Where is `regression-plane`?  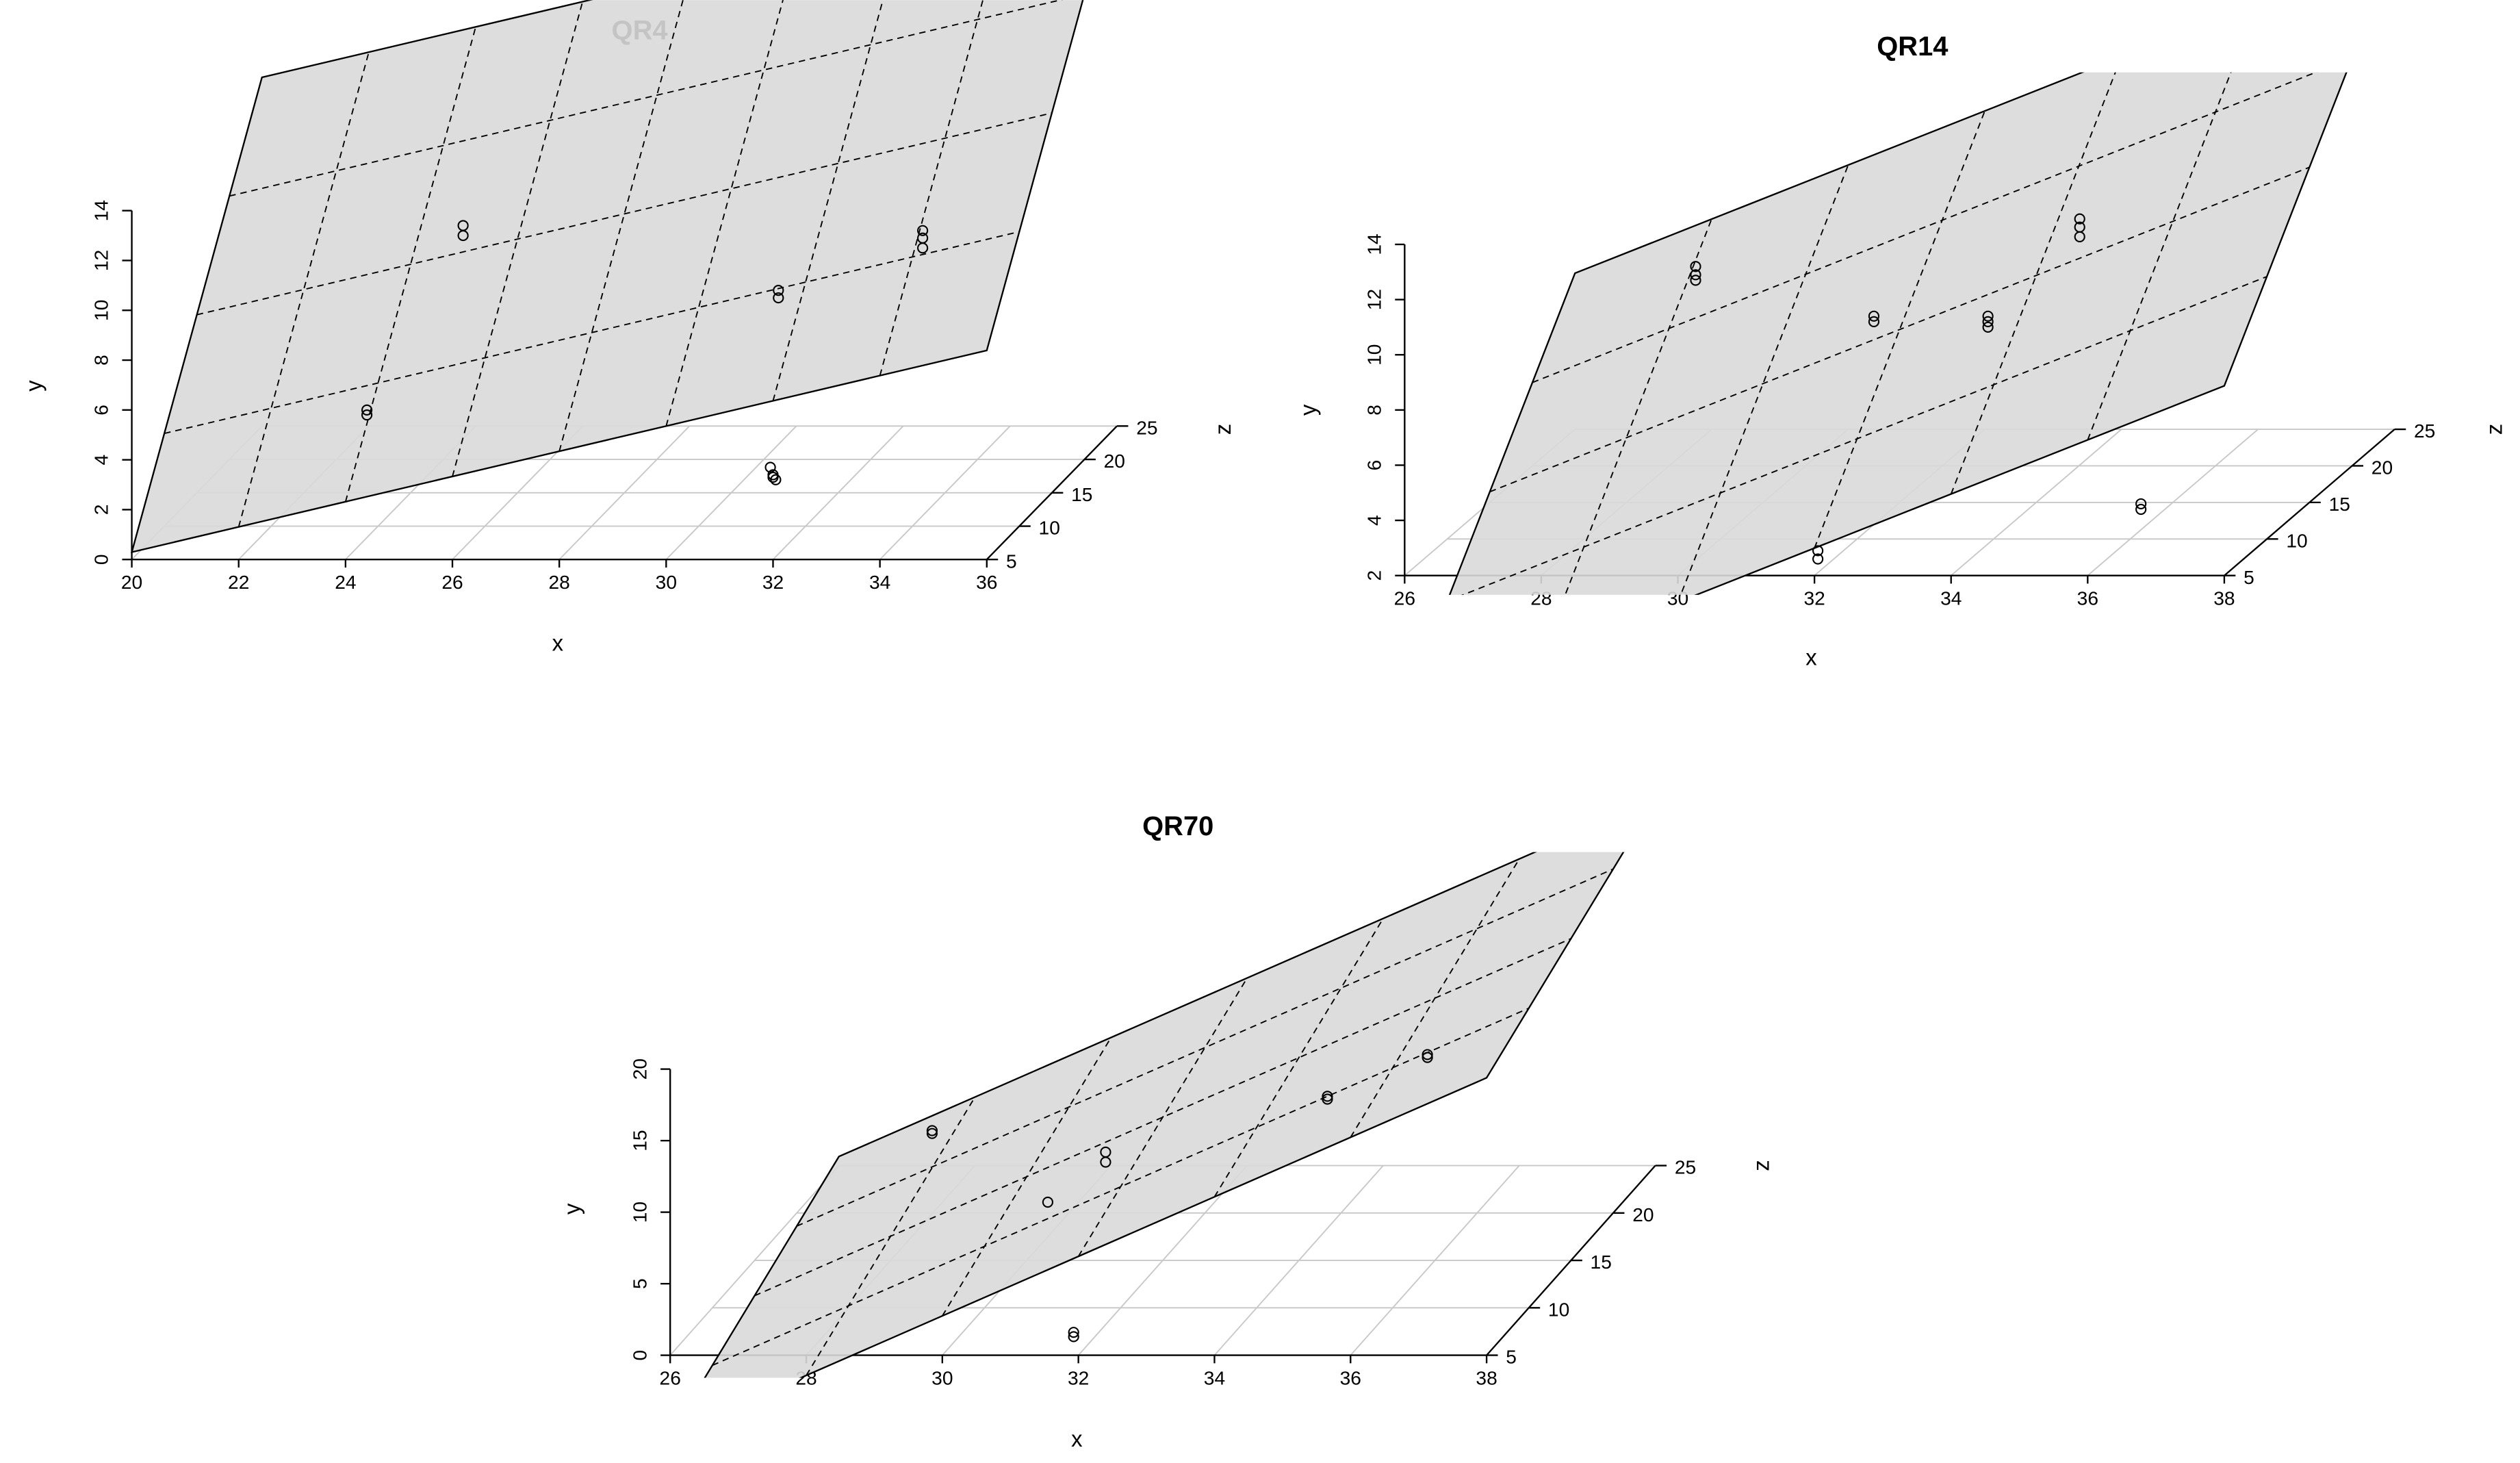 regression-plane is located at coordinates (1898, 333).